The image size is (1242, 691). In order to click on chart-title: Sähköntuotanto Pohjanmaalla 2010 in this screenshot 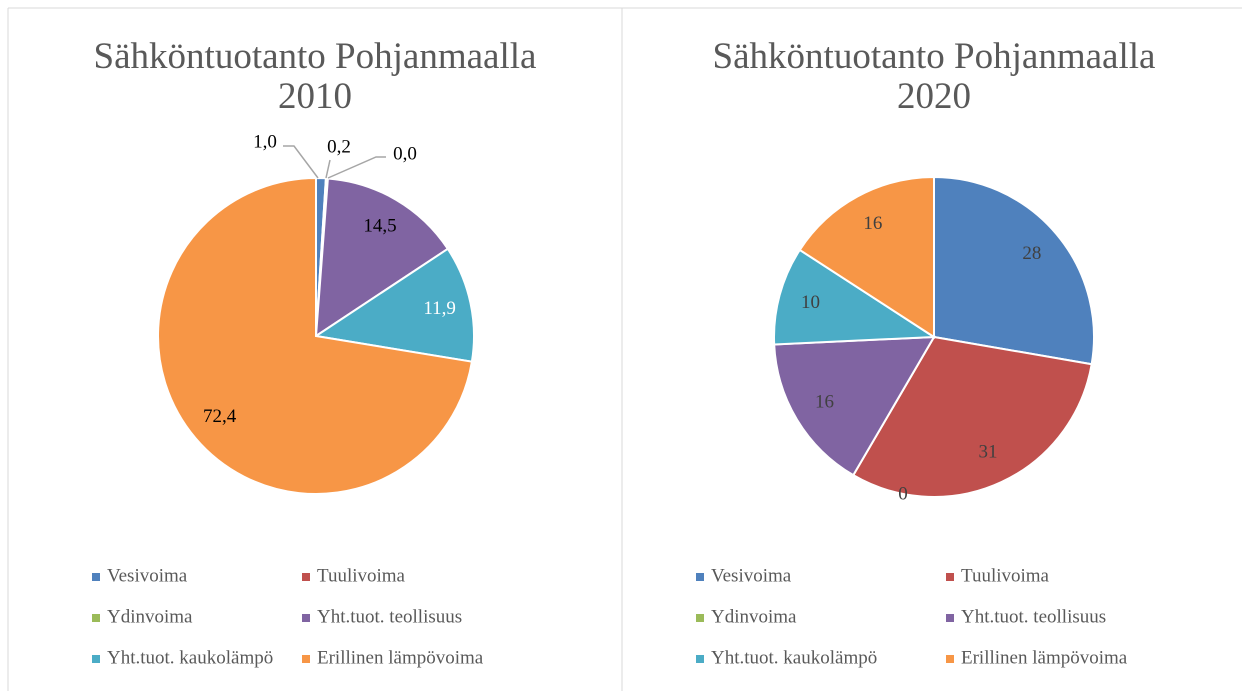, I will do `click(315, 76)`.